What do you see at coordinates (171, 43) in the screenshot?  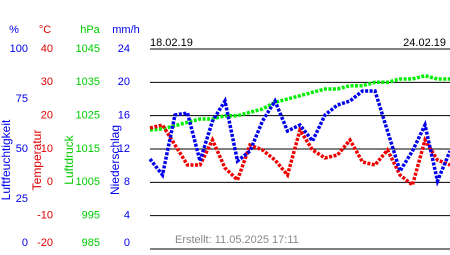 I see `start-date: 18.02.19` at bounding box center [171, 43].